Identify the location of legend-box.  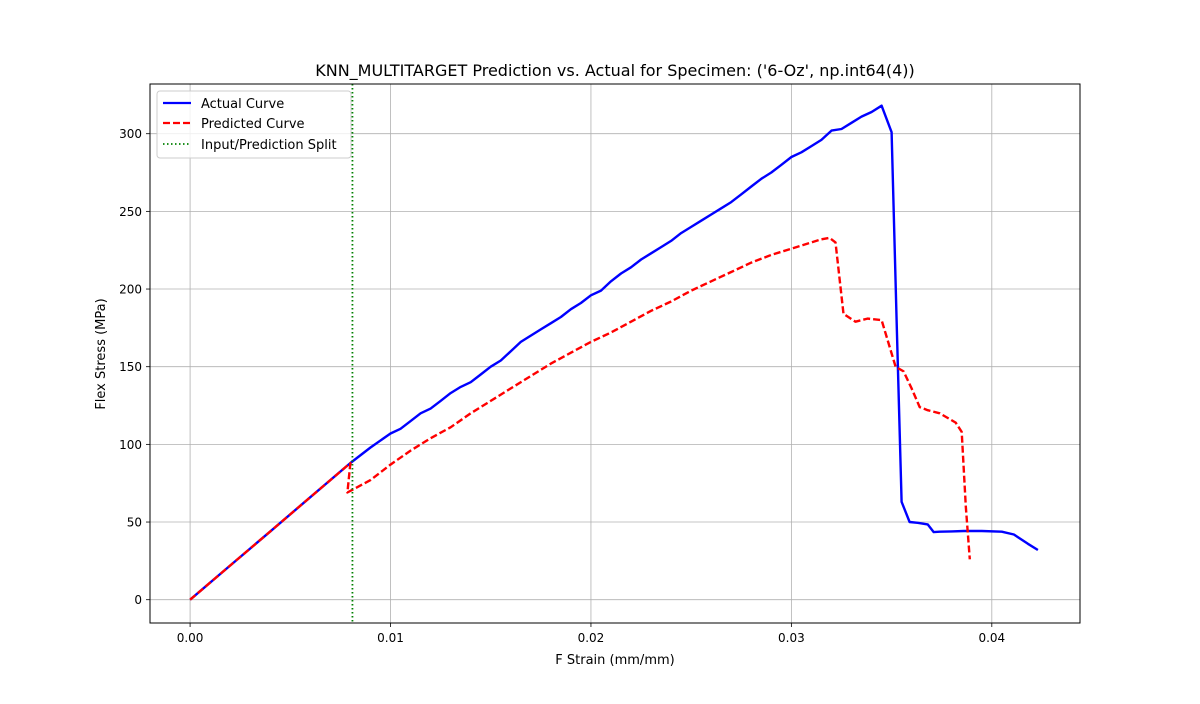
(254, 124).